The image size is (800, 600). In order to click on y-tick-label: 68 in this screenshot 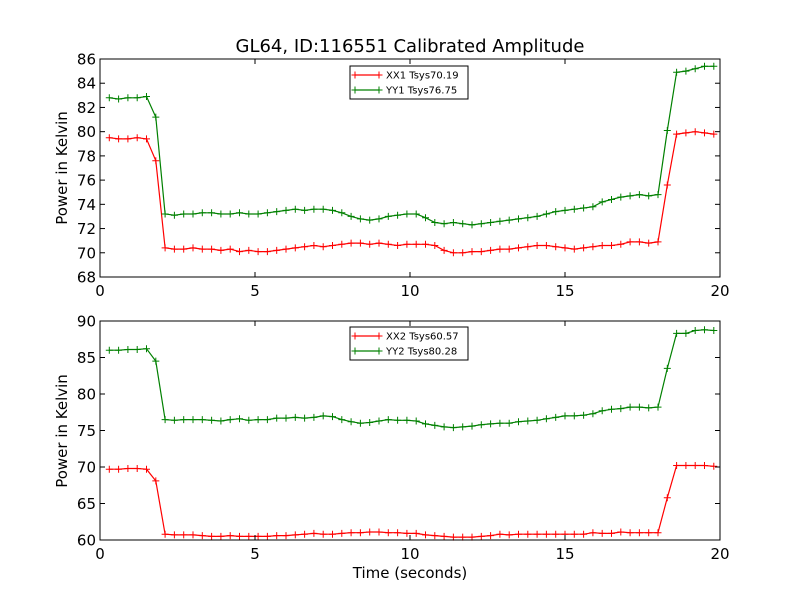, I will do `click(86, 278)`.